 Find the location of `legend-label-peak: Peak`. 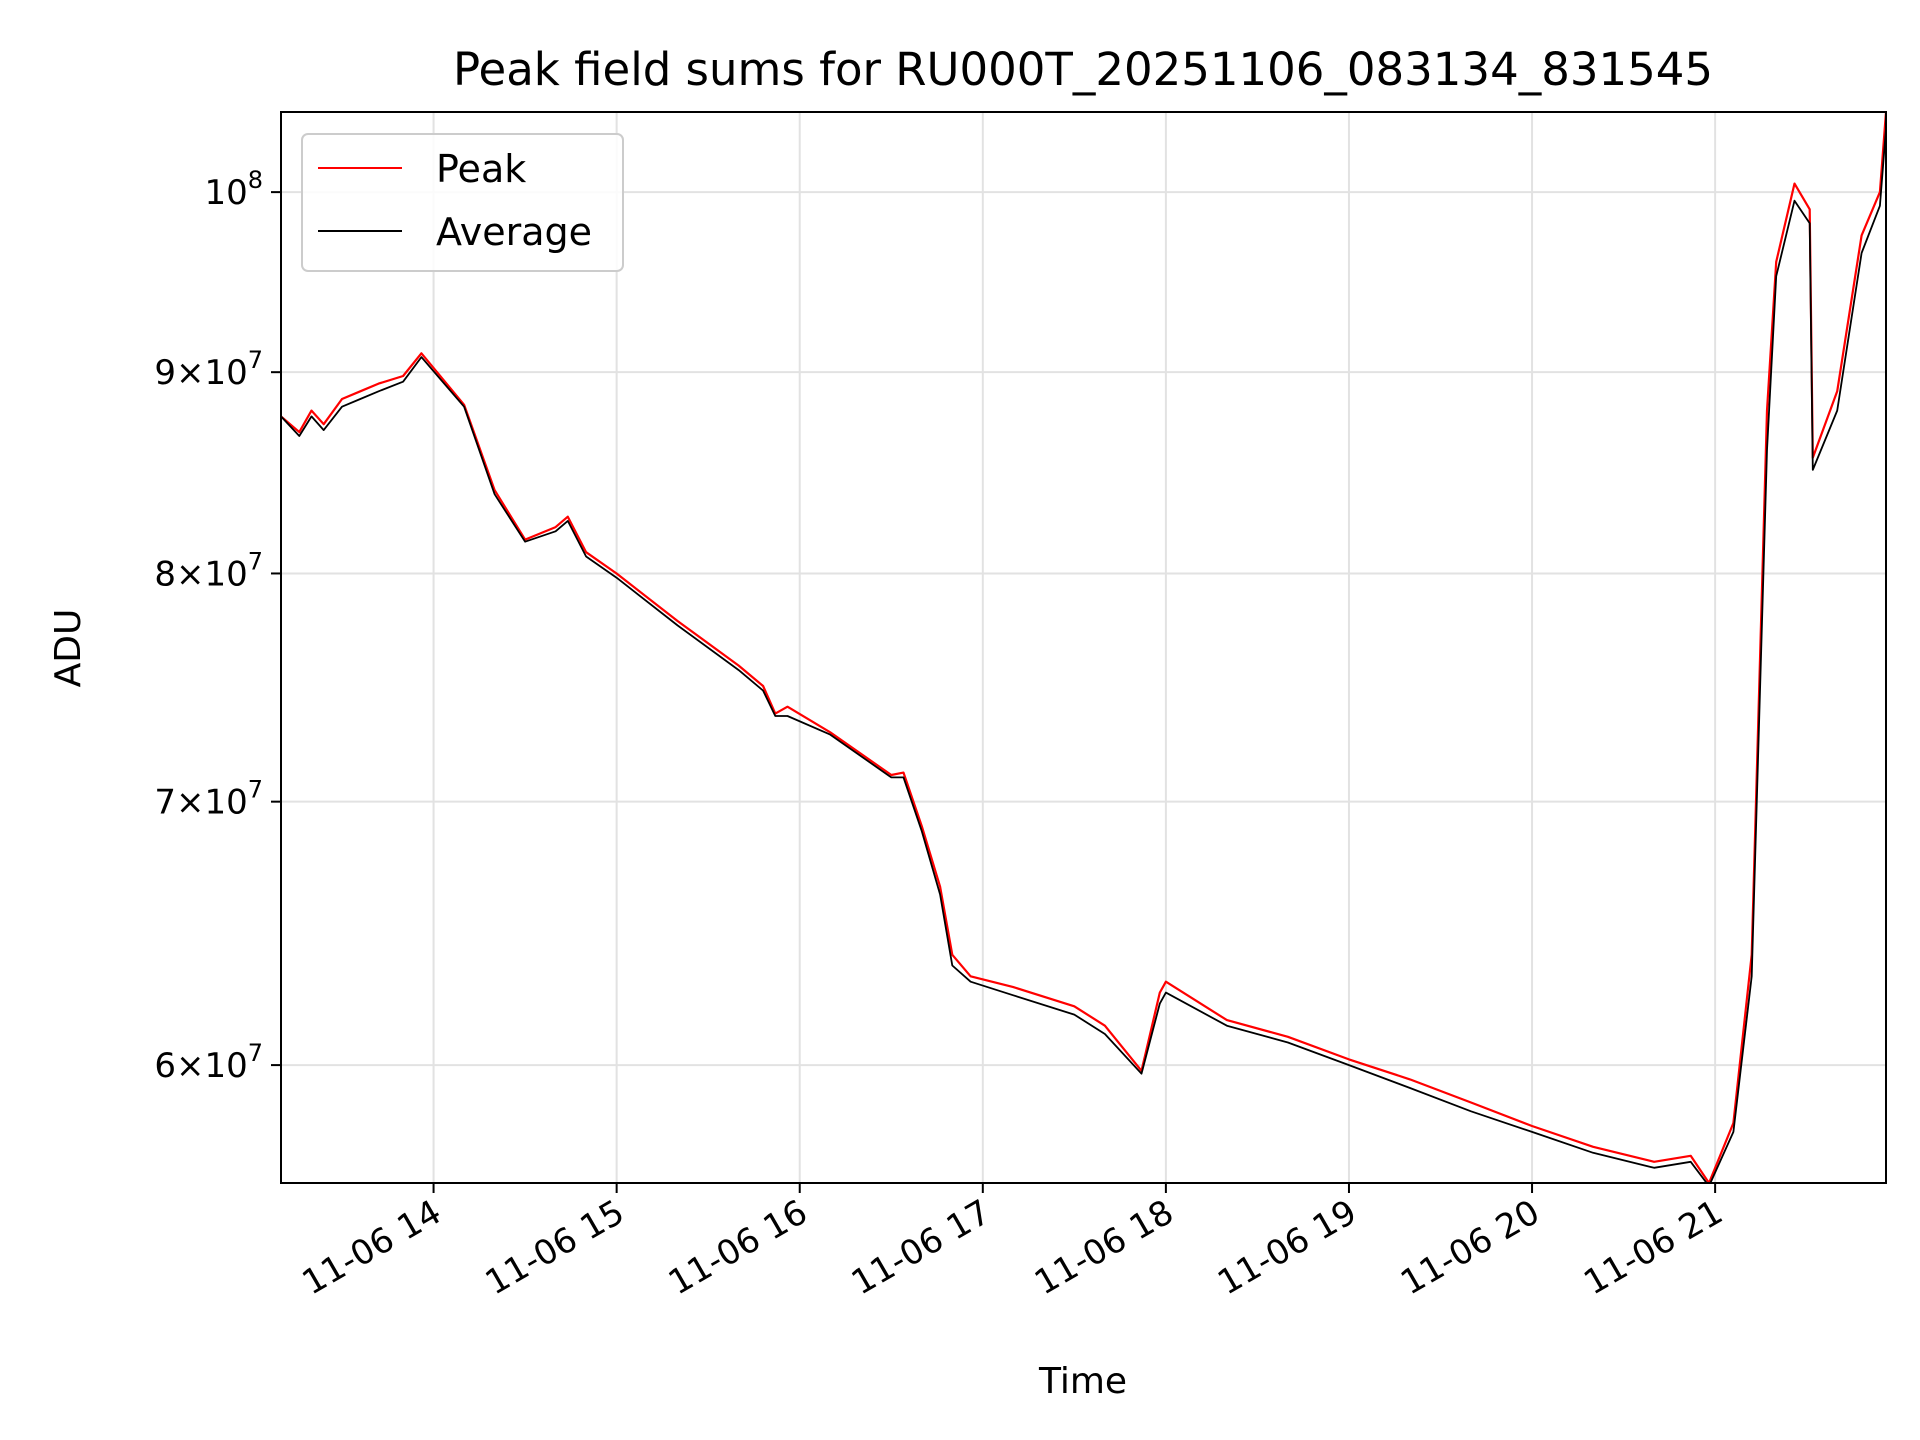

legend-label-peak: Peak is located at coordinates (481, 169).